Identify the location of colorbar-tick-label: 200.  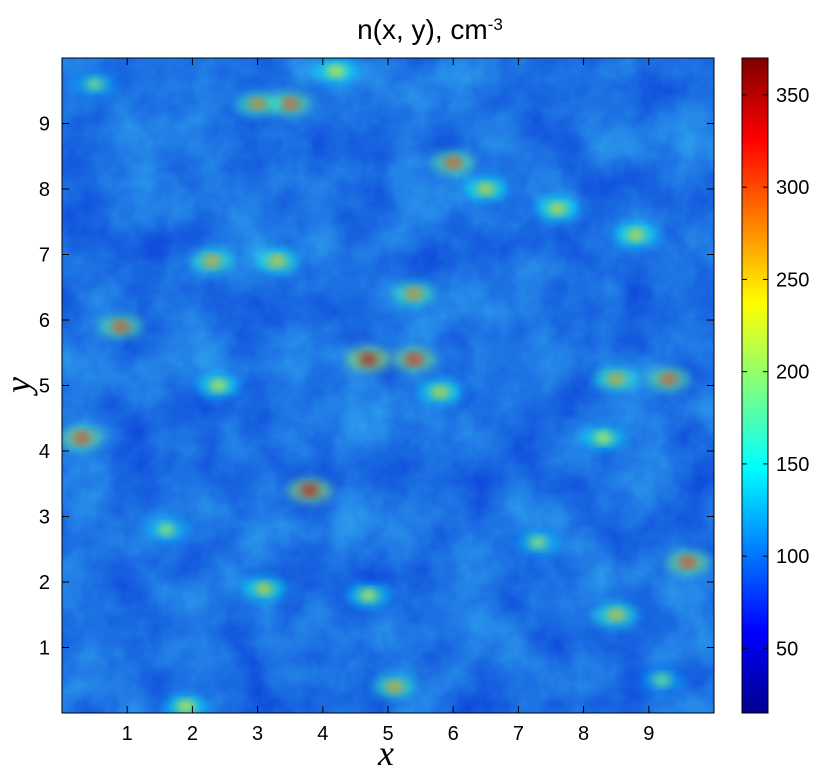
(792, 373).